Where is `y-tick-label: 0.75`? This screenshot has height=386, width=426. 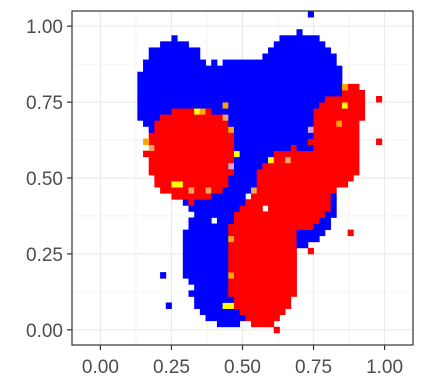 y-tick-label: 0.75 is located at coordinates (44, 103).